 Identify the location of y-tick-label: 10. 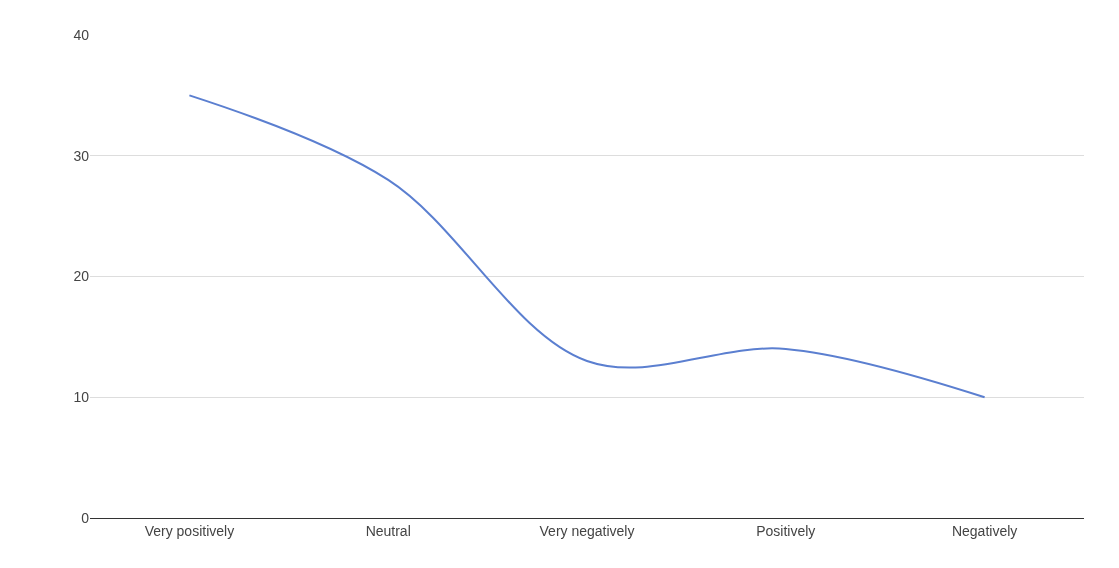
(81, 397).